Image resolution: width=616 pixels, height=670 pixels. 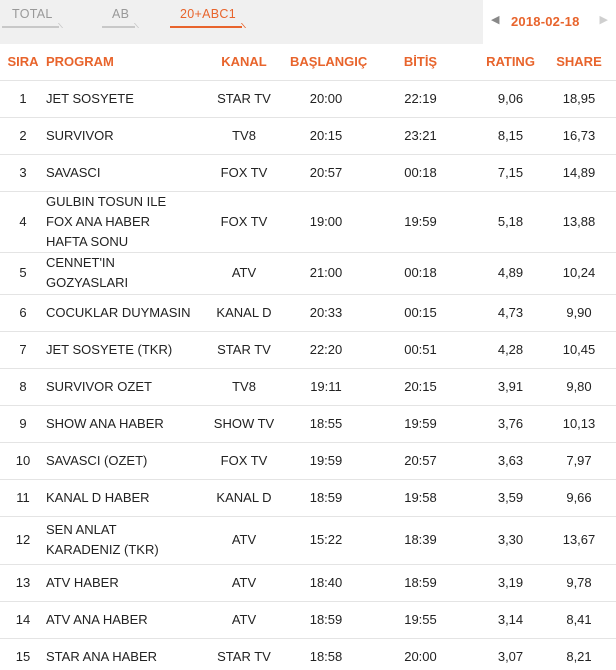 What do you see at coordinates (122, 387) in the screenshot?
I see `program-cell: SURVIVOR OZET` at bounding box center [122, 387].